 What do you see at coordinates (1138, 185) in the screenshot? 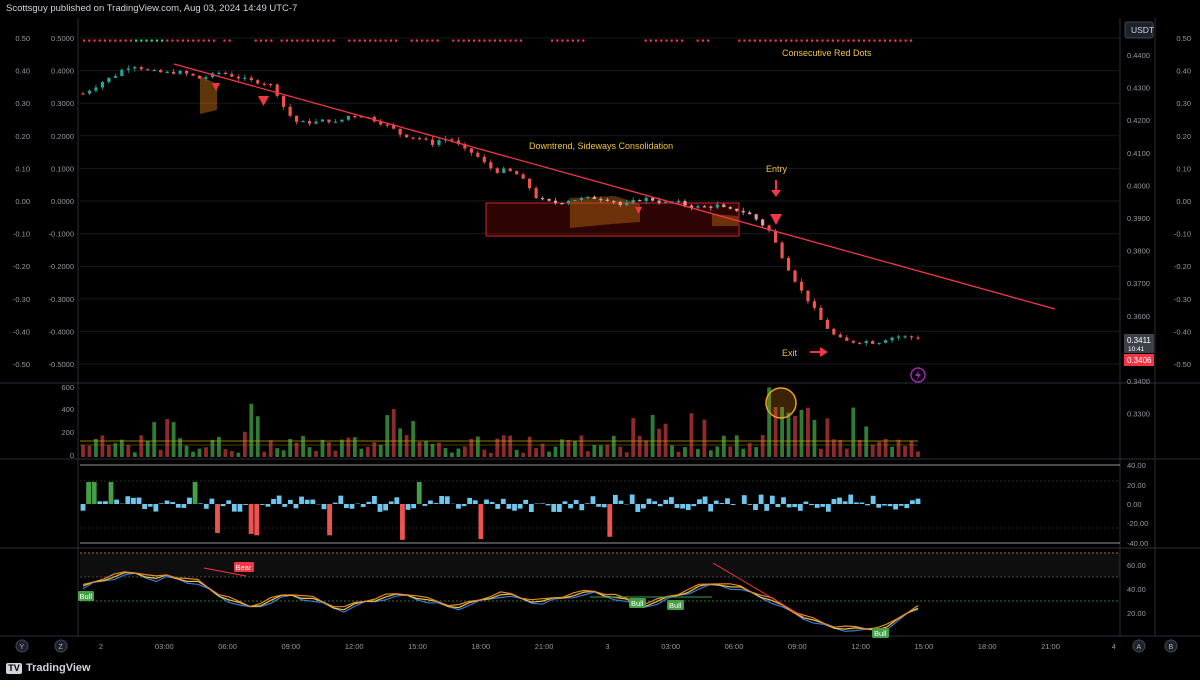
I see `right-price-tick: 0.4000` at bounding box center [1138, 185].